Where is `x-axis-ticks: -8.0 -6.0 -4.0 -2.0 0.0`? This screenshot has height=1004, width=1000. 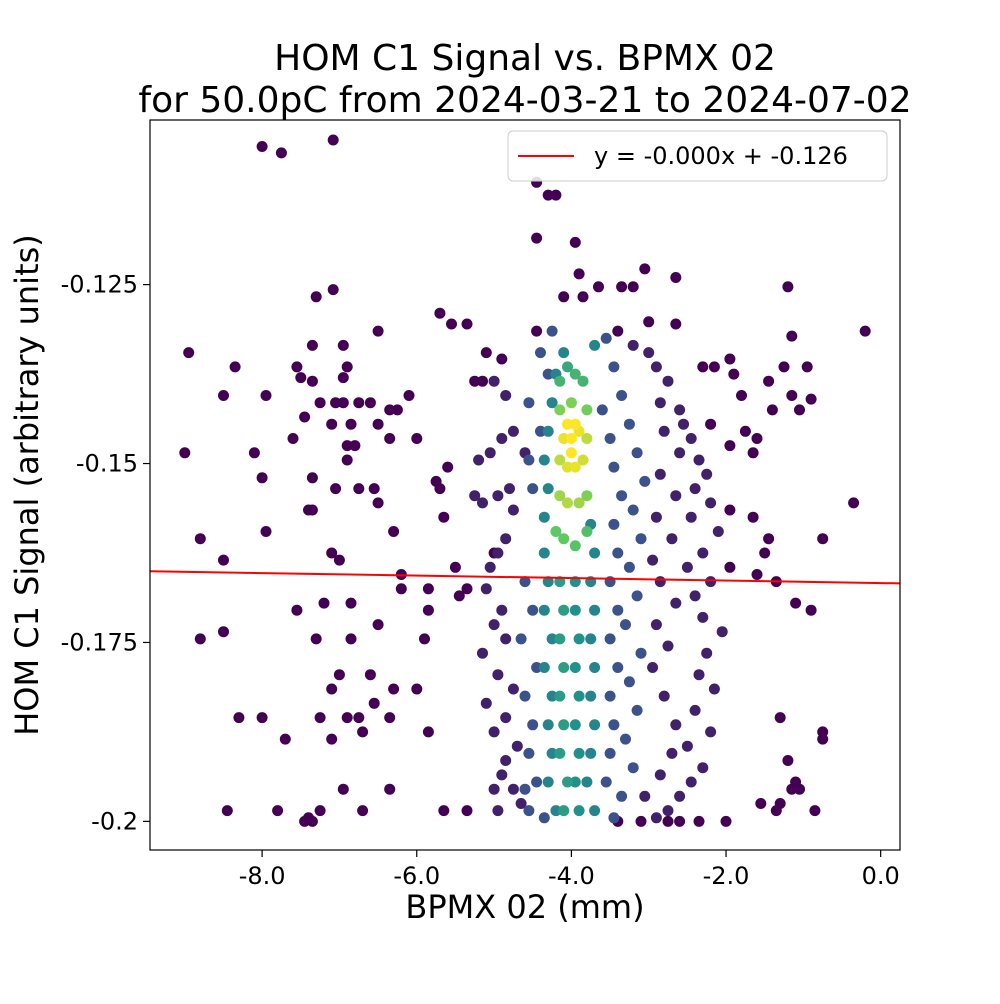 x-axis-ticks: -8.0 -6.0 -4.0 -2.0 0.0 is located at coordinates (569, 870).